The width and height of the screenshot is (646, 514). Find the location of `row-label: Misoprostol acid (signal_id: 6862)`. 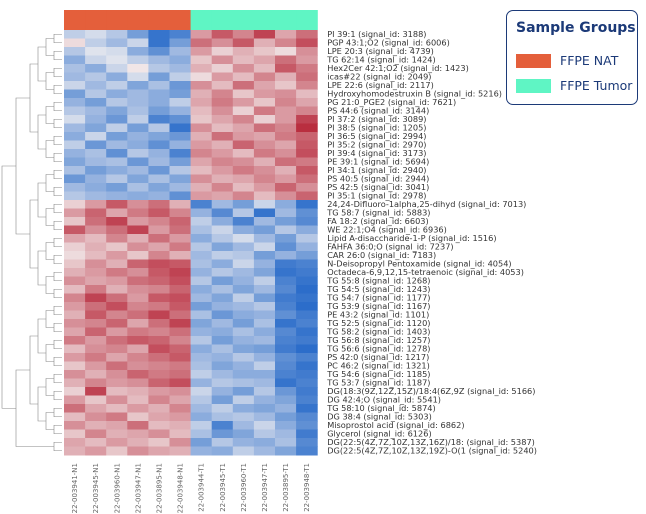

row-label: Misoprostol acid (signal_id: 6862) is located at coordinates (395, 425).